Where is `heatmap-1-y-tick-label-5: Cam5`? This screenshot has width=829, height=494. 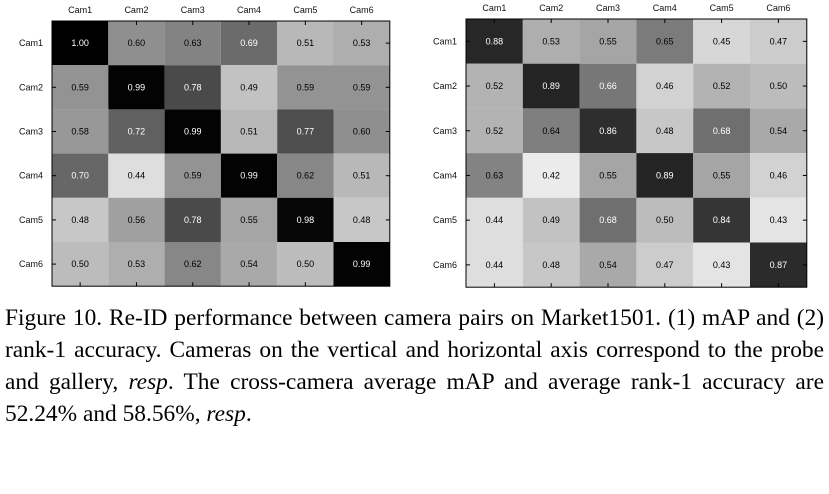 heatmap-1-y-tick-label-5: Cam5 is located at coordinates (31, 220).